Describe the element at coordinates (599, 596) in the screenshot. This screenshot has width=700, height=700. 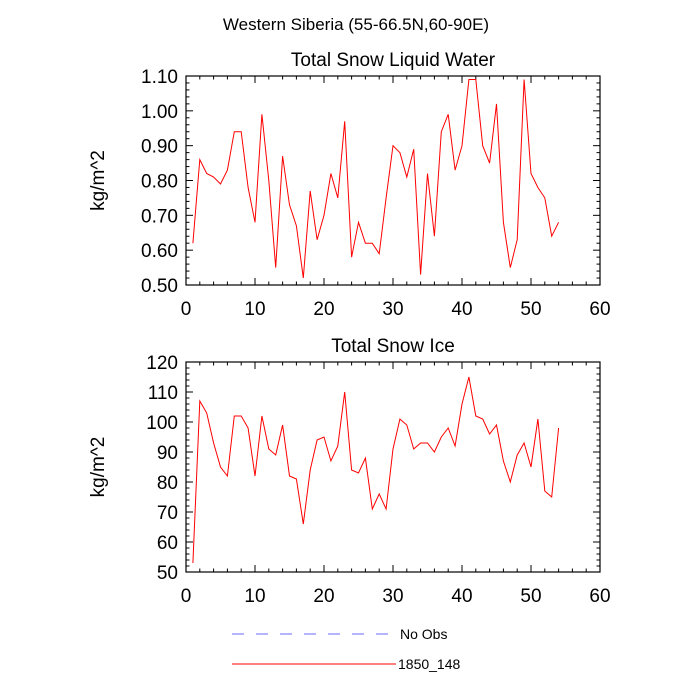
I see `panel-1-xtick-label: 60` at that location.